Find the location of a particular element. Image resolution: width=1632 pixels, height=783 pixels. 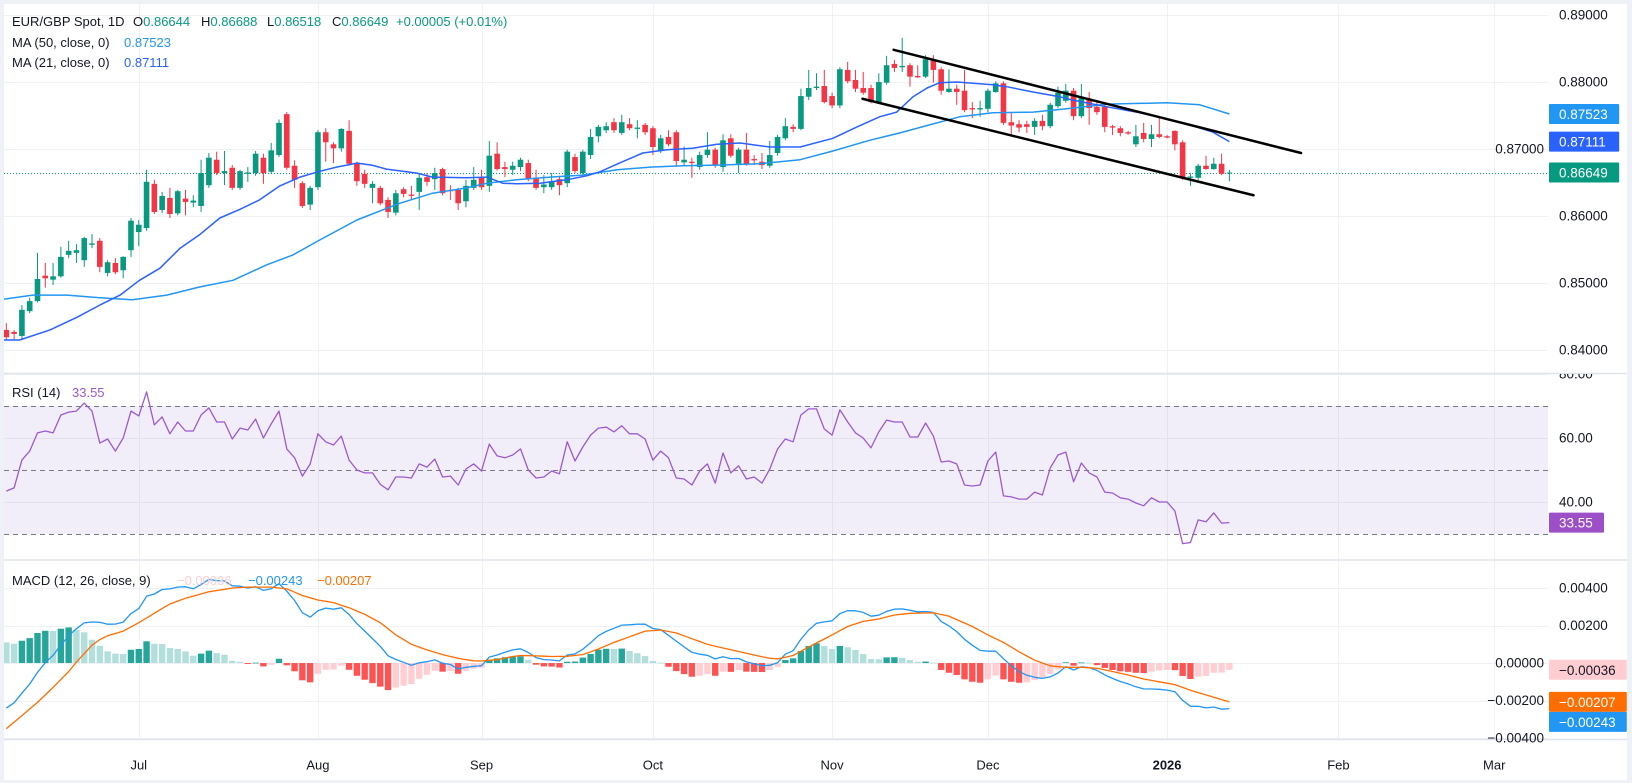

ma21-axis-value-label: 0.87111 is located at coordinates (1584, 141).